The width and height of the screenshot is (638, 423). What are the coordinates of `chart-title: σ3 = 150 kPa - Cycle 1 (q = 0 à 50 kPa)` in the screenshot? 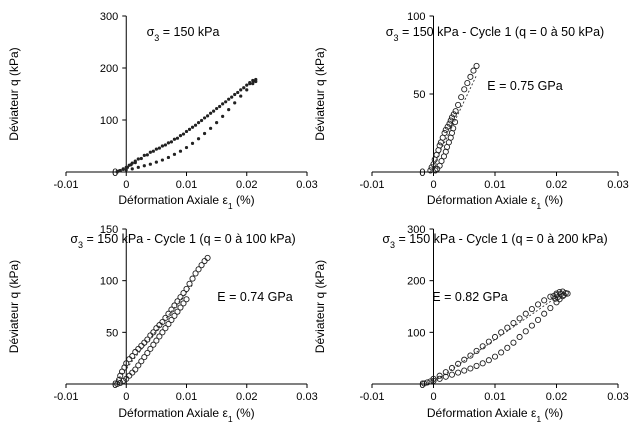 It's located at (495, 34).